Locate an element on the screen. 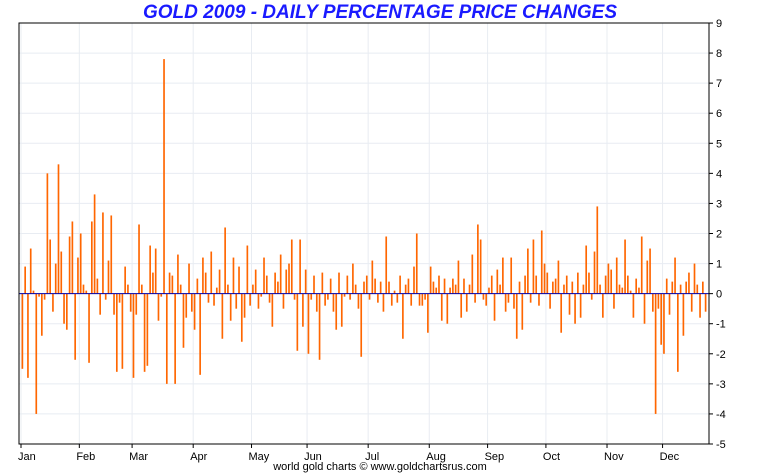 The image size is (760, 475). y-tick-label: 2 is located at coordinates (719, 235).